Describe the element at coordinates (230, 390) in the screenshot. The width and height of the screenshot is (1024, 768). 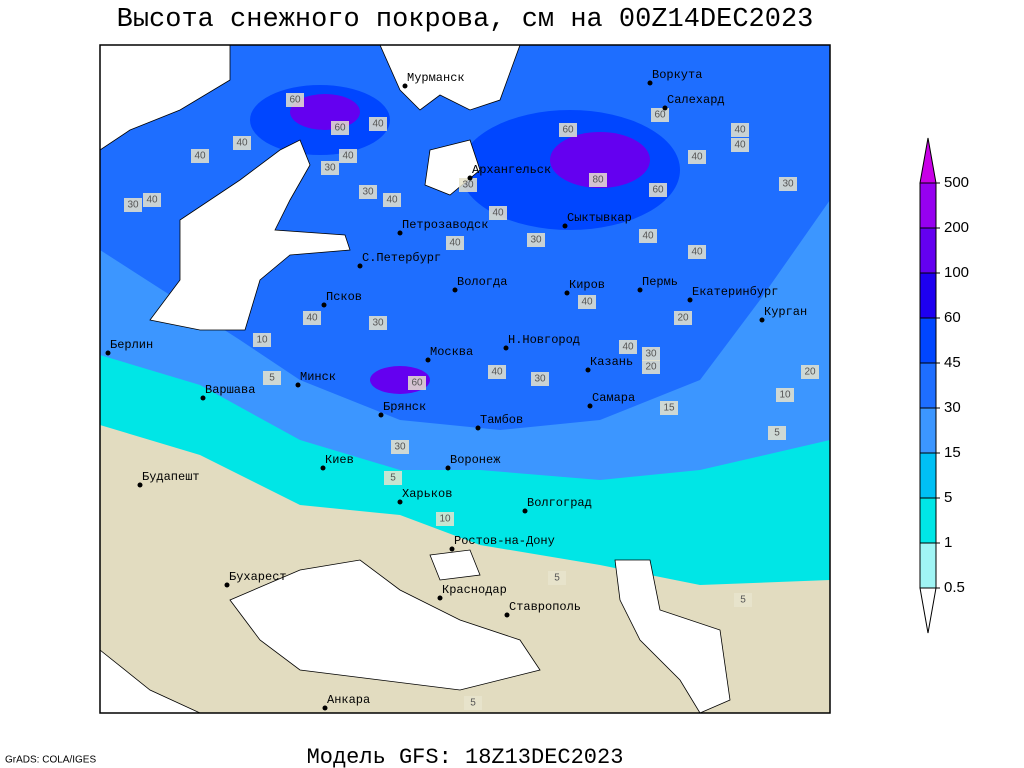
I see `city-label: Варшава` at that location.